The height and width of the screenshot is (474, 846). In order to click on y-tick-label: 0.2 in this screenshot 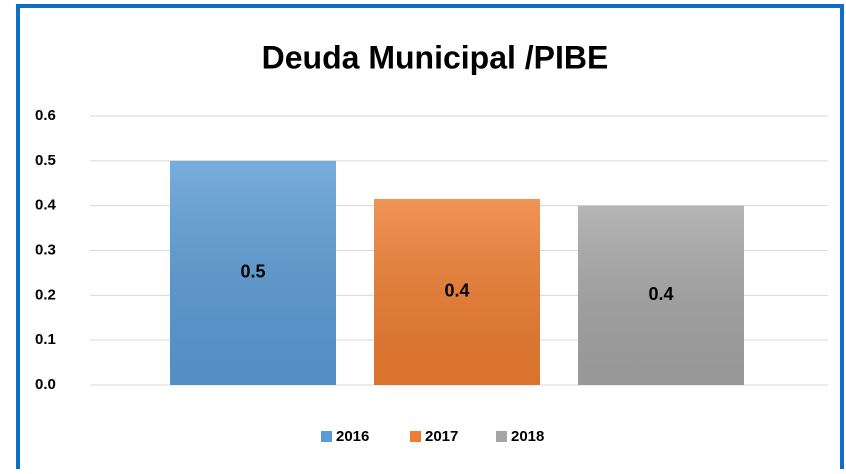, I will do `click(45, 294)`.